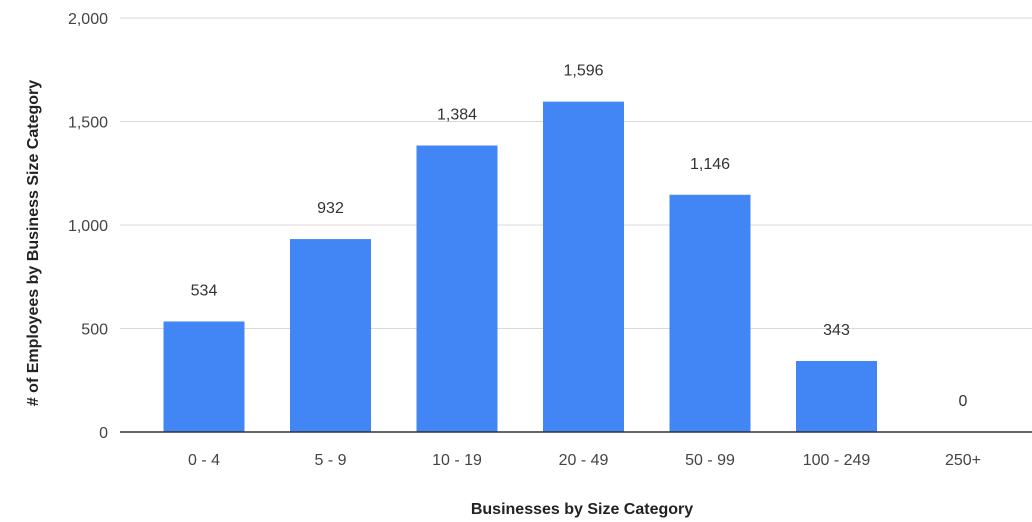 Image resolution: width=1032 pixels, height=522 pixels. I want to click on data-label: 343, so click(836, 330).